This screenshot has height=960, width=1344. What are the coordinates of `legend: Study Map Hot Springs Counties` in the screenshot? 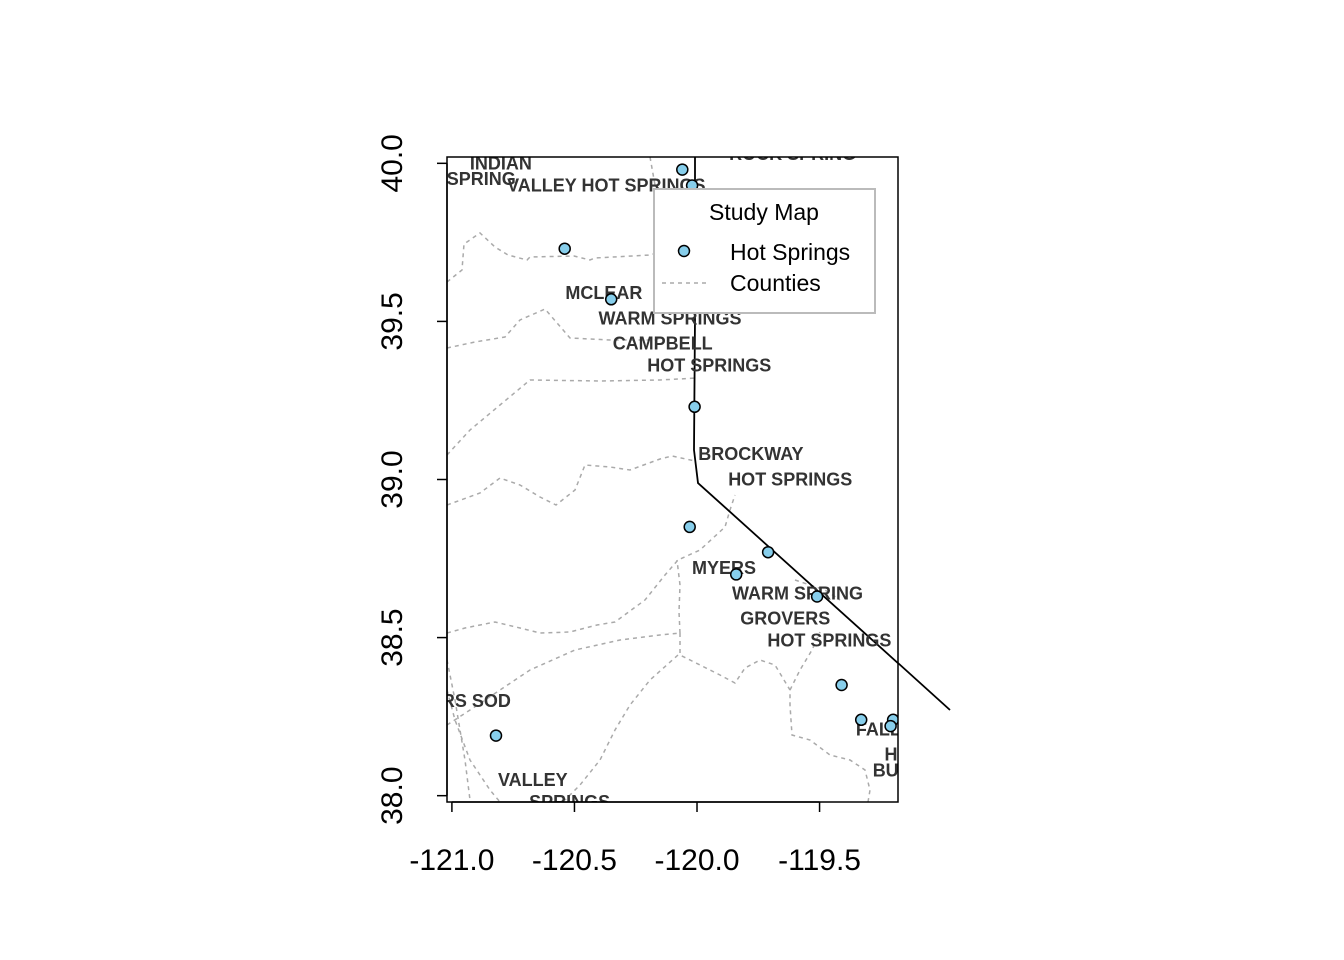 It's located at (764, 251).